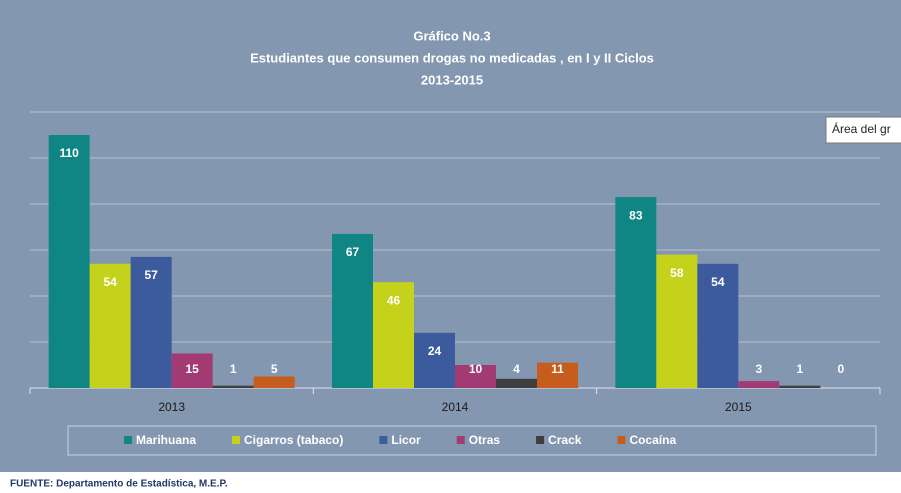  I want to click on legend-label: Marihuana, so click(166, 440).